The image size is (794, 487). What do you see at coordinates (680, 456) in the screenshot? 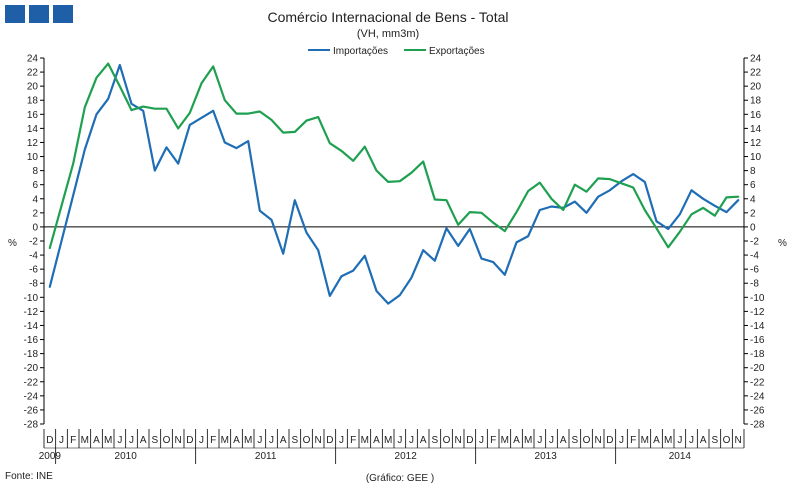
I see `year-label: 2014` at bounding box center [680, 456].